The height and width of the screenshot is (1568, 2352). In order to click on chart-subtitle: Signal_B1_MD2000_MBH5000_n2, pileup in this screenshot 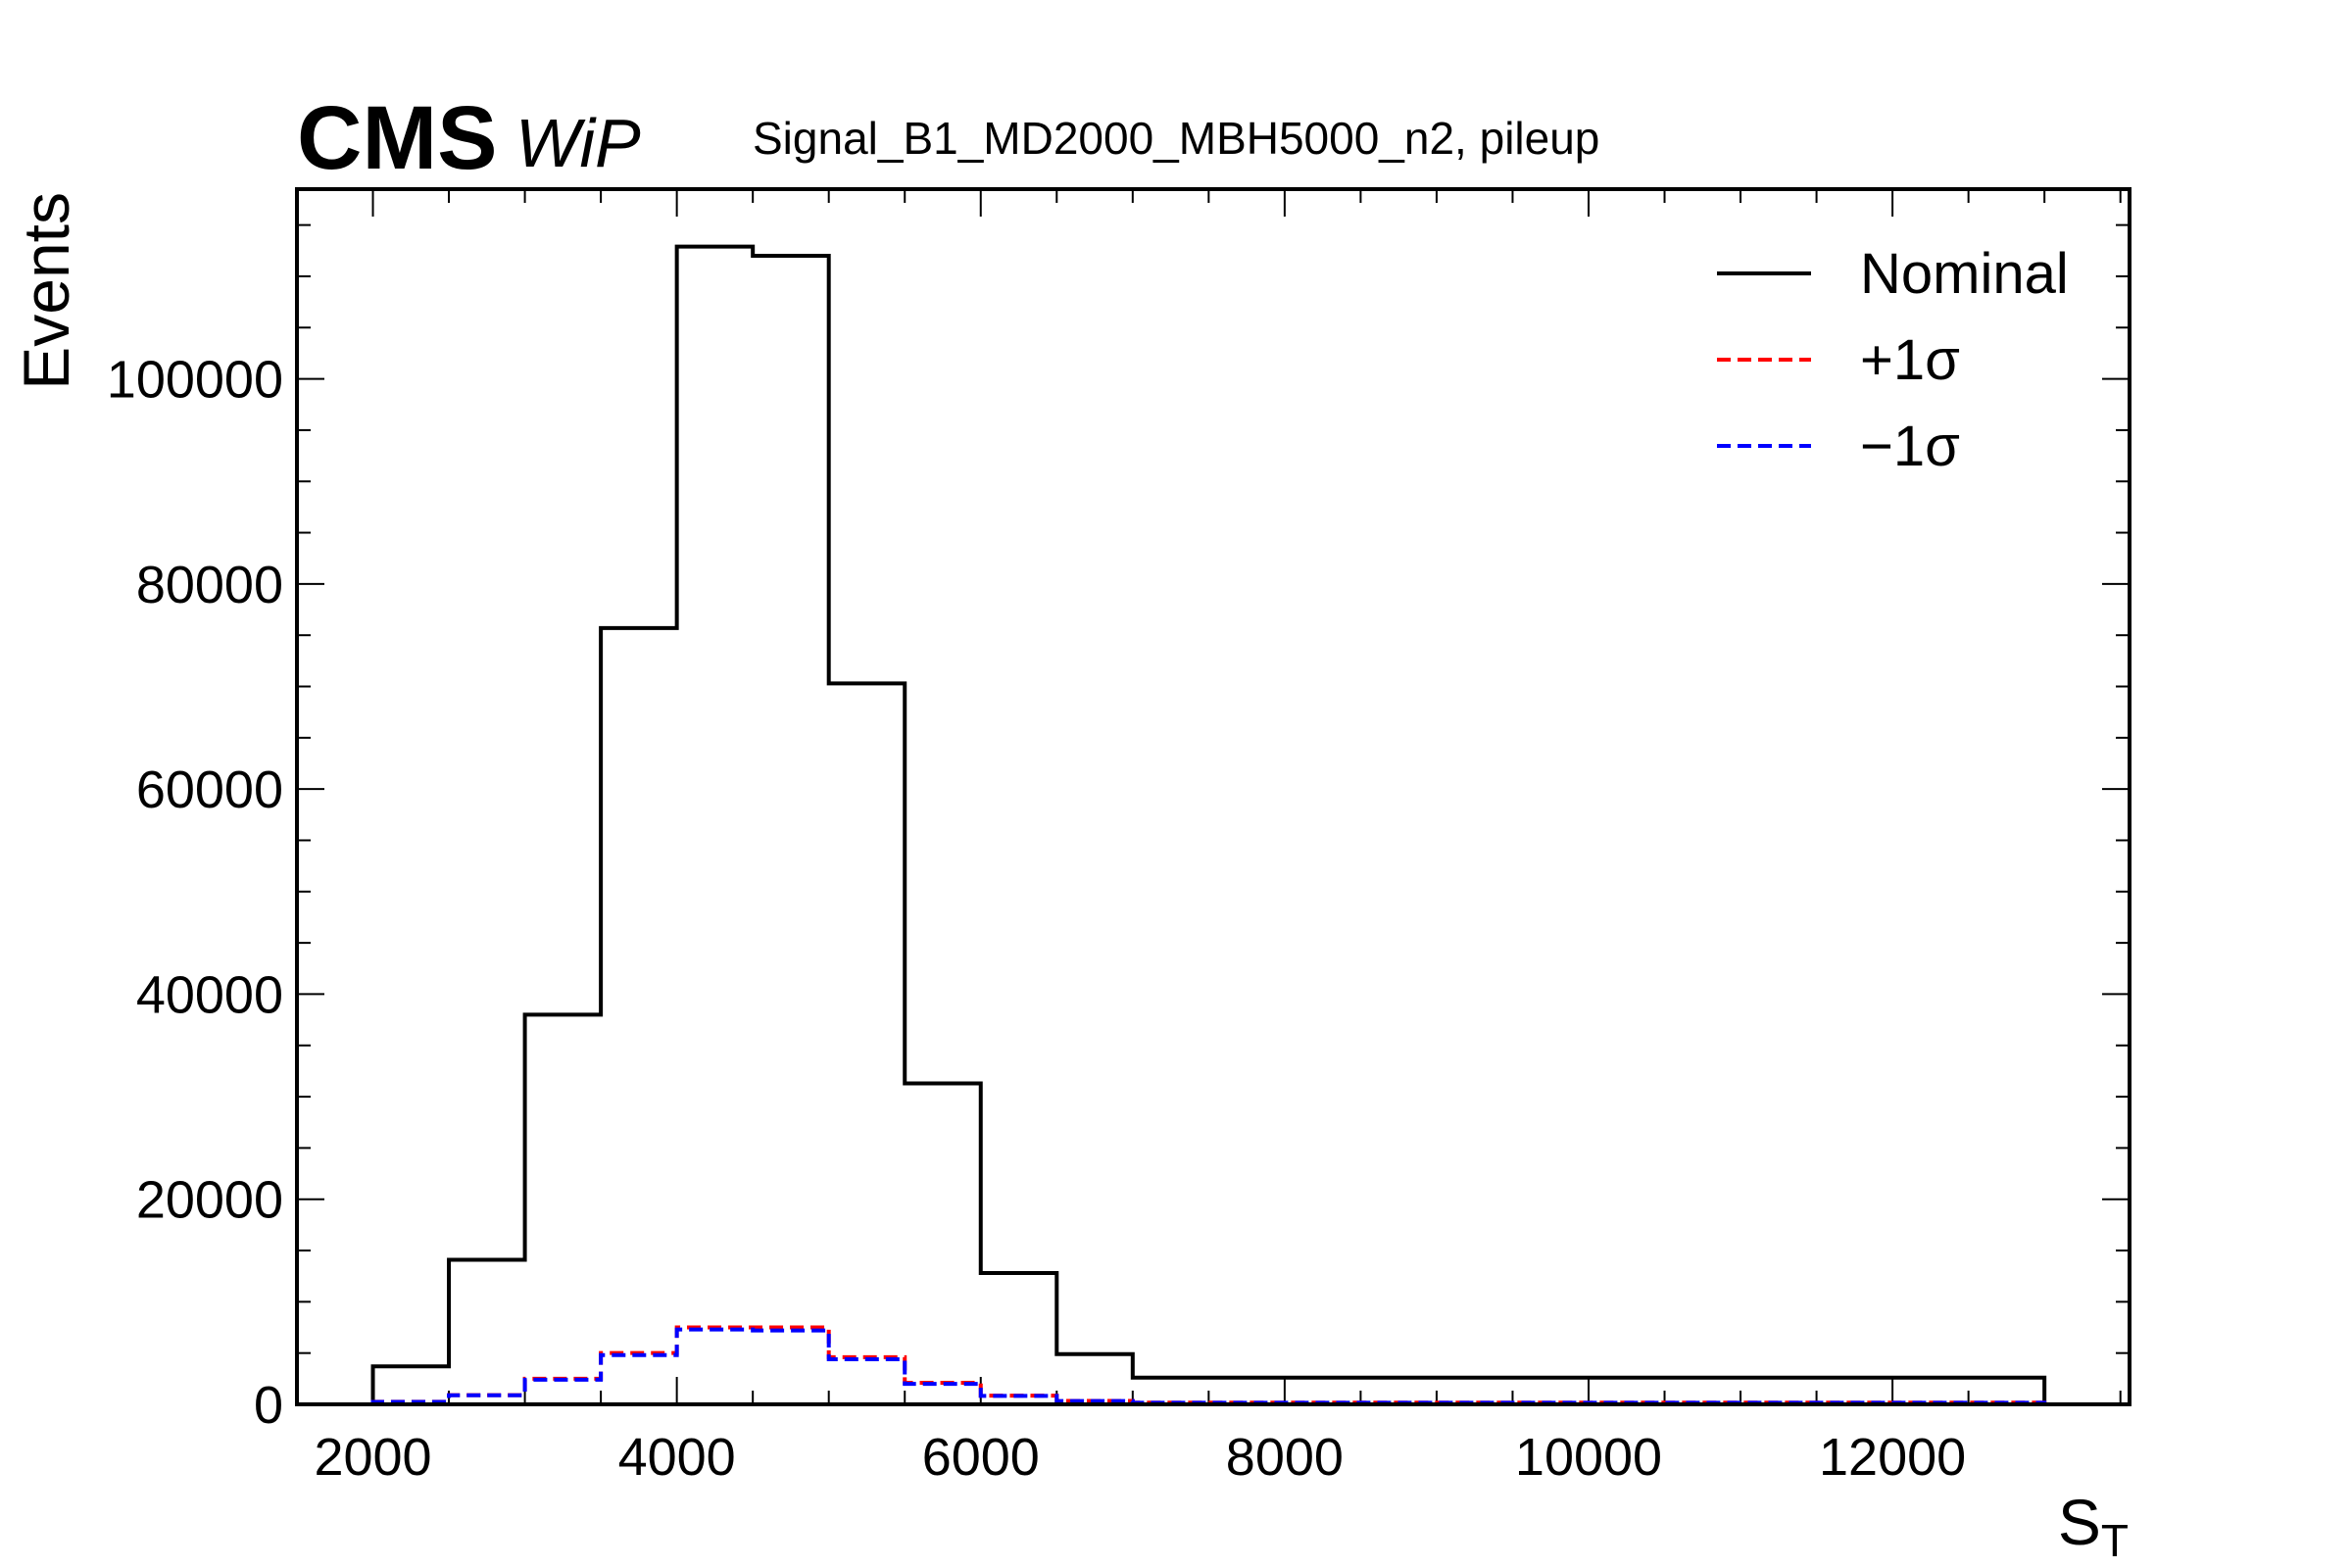, I will do `click(1176, 138)`.